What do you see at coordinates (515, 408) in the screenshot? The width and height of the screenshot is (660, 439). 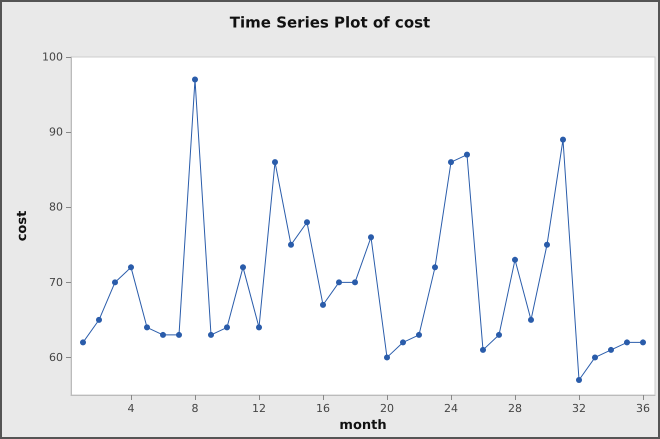 I see `x-tick-label: 28` at bounding box center [515, 408].